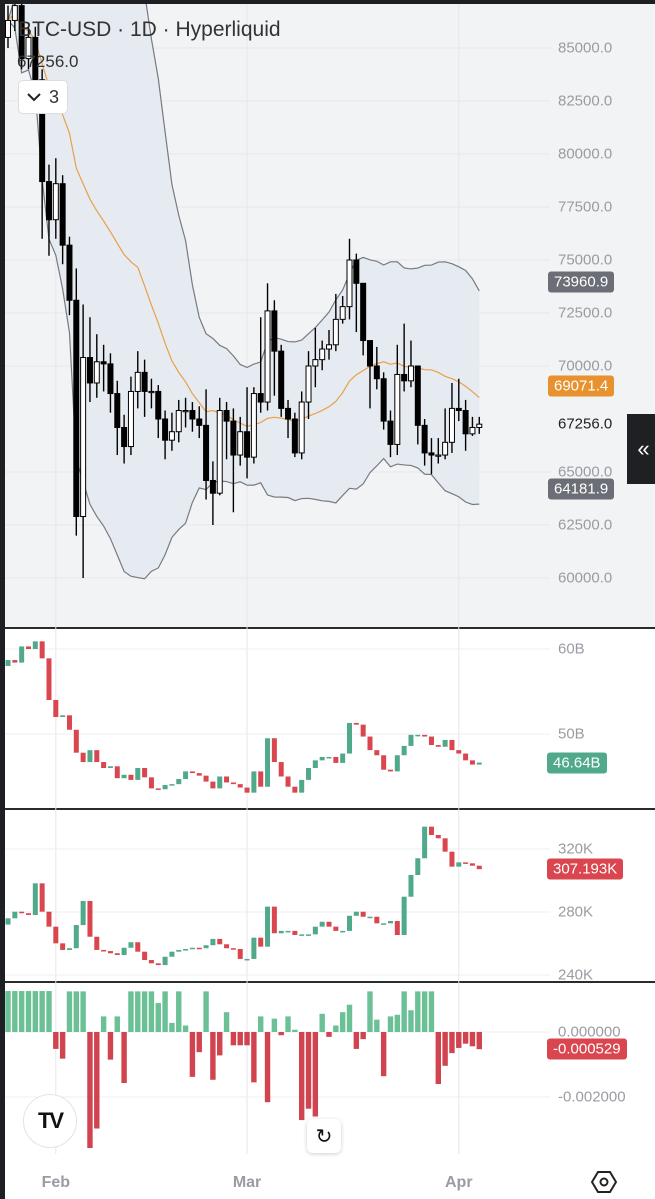 The width and height of the screenshot is (655, 1199). I want to click on upper-band-badge: 73960.9, so click(581, 282).